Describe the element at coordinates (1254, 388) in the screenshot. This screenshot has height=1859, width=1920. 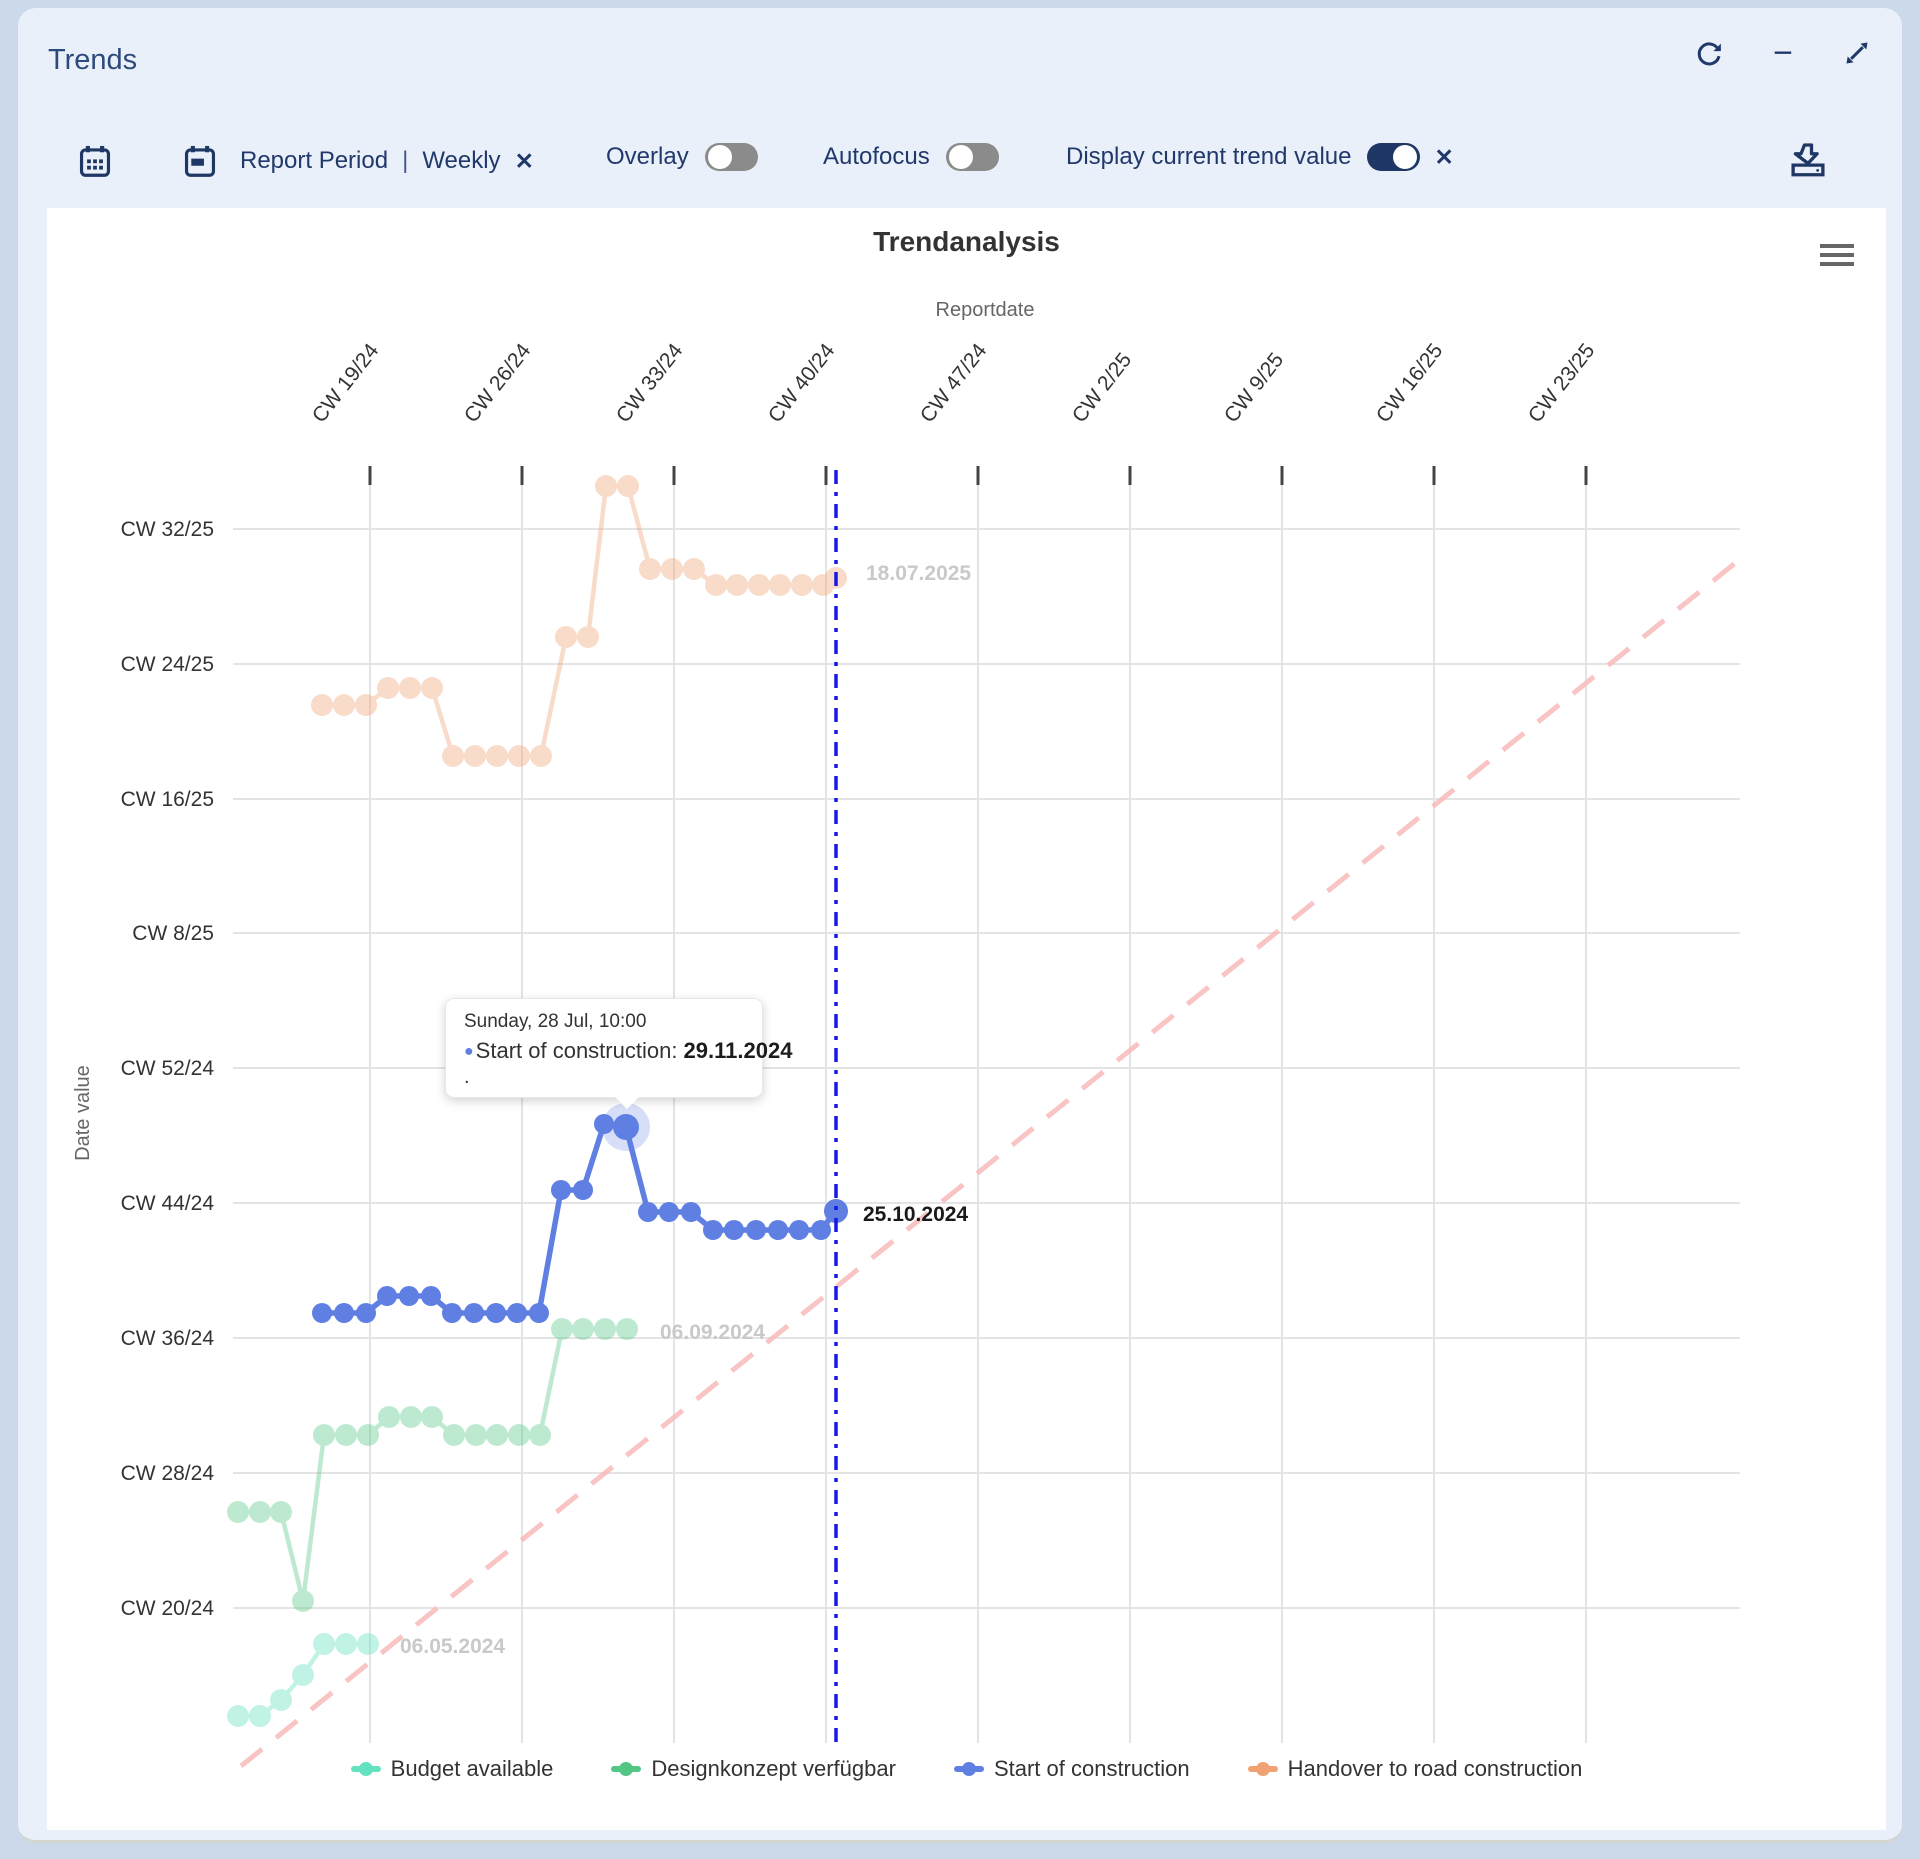
I see `x-axis-label: CW 9/25` at that location.